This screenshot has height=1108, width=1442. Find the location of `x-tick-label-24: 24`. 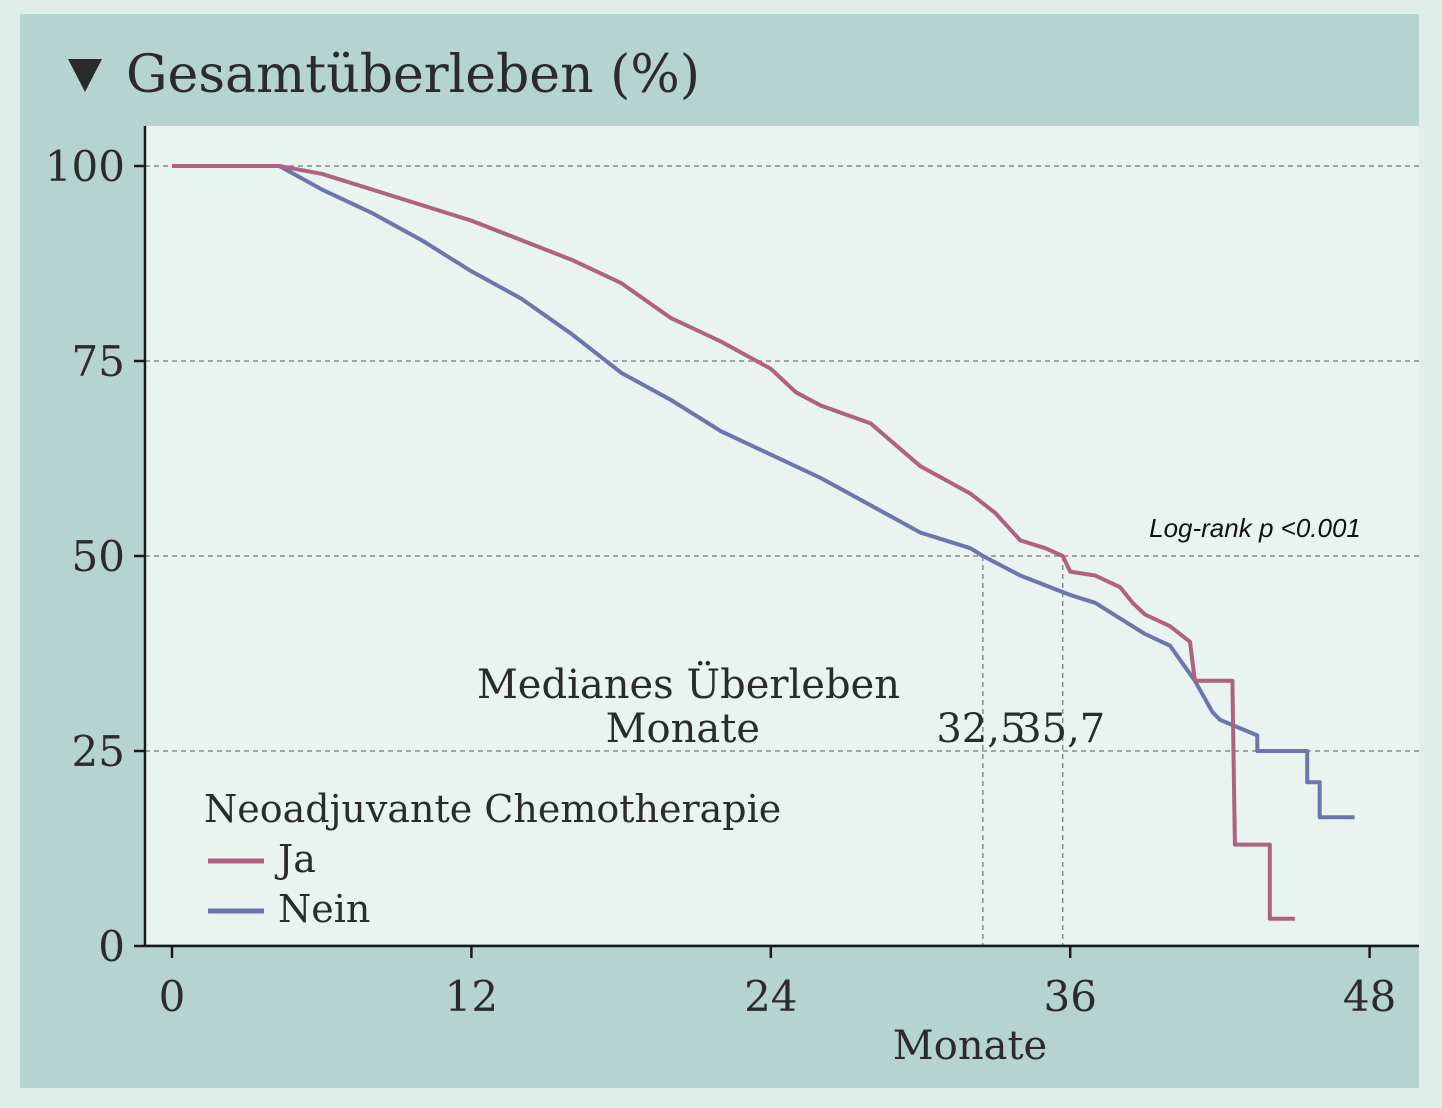

x-tick-label-24: 24 is located at coordinates (770, 996).